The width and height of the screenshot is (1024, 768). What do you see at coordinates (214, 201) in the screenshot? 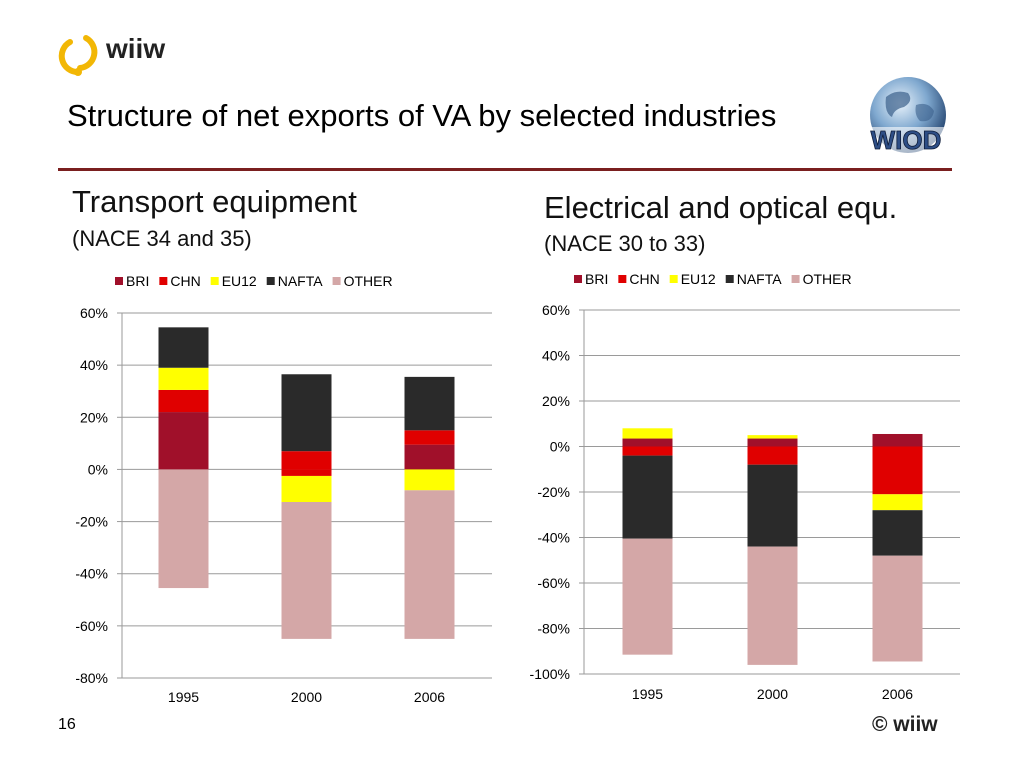
I see `panel-title-transport: Transport equipment` at bounding box center [214, 201].